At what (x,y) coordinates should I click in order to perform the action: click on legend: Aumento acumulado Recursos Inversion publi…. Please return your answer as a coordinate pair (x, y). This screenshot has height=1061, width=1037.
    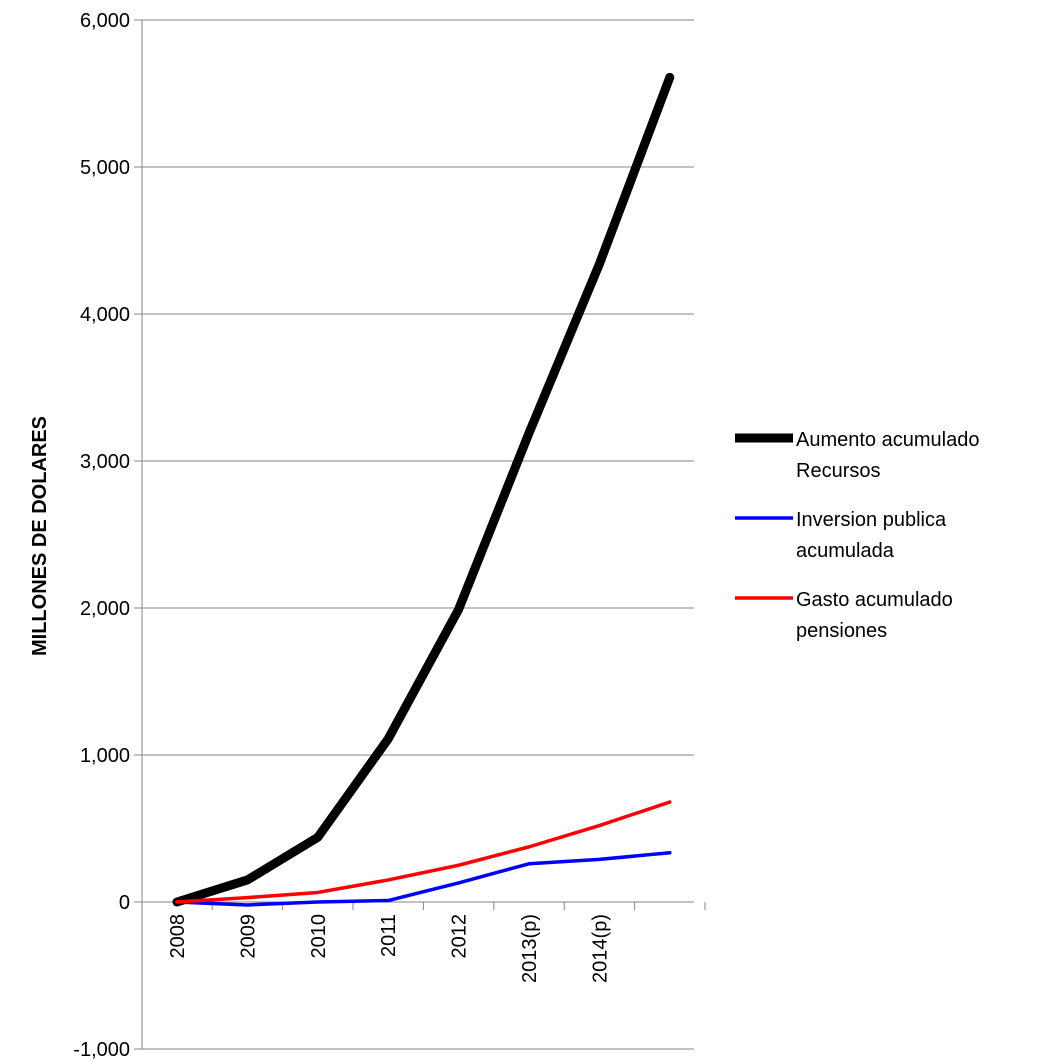
    Looking at the image, I should click on (857, 535).